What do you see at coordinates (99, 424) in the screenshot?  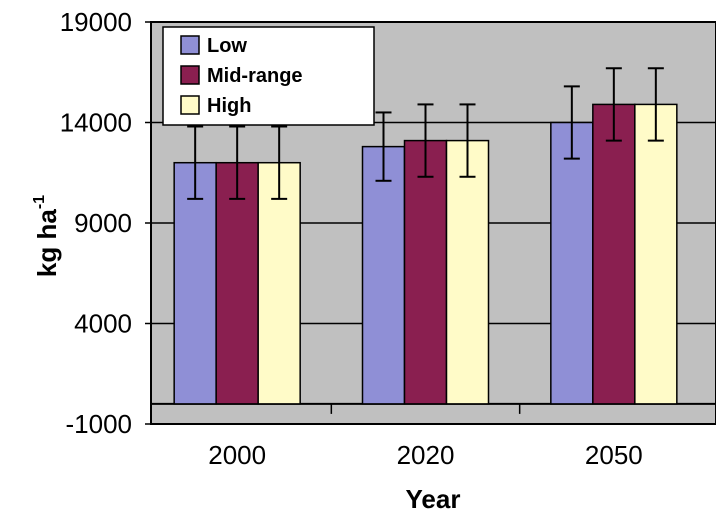 I see `y-tick-label: -1000` at bounding box center [99, 424].